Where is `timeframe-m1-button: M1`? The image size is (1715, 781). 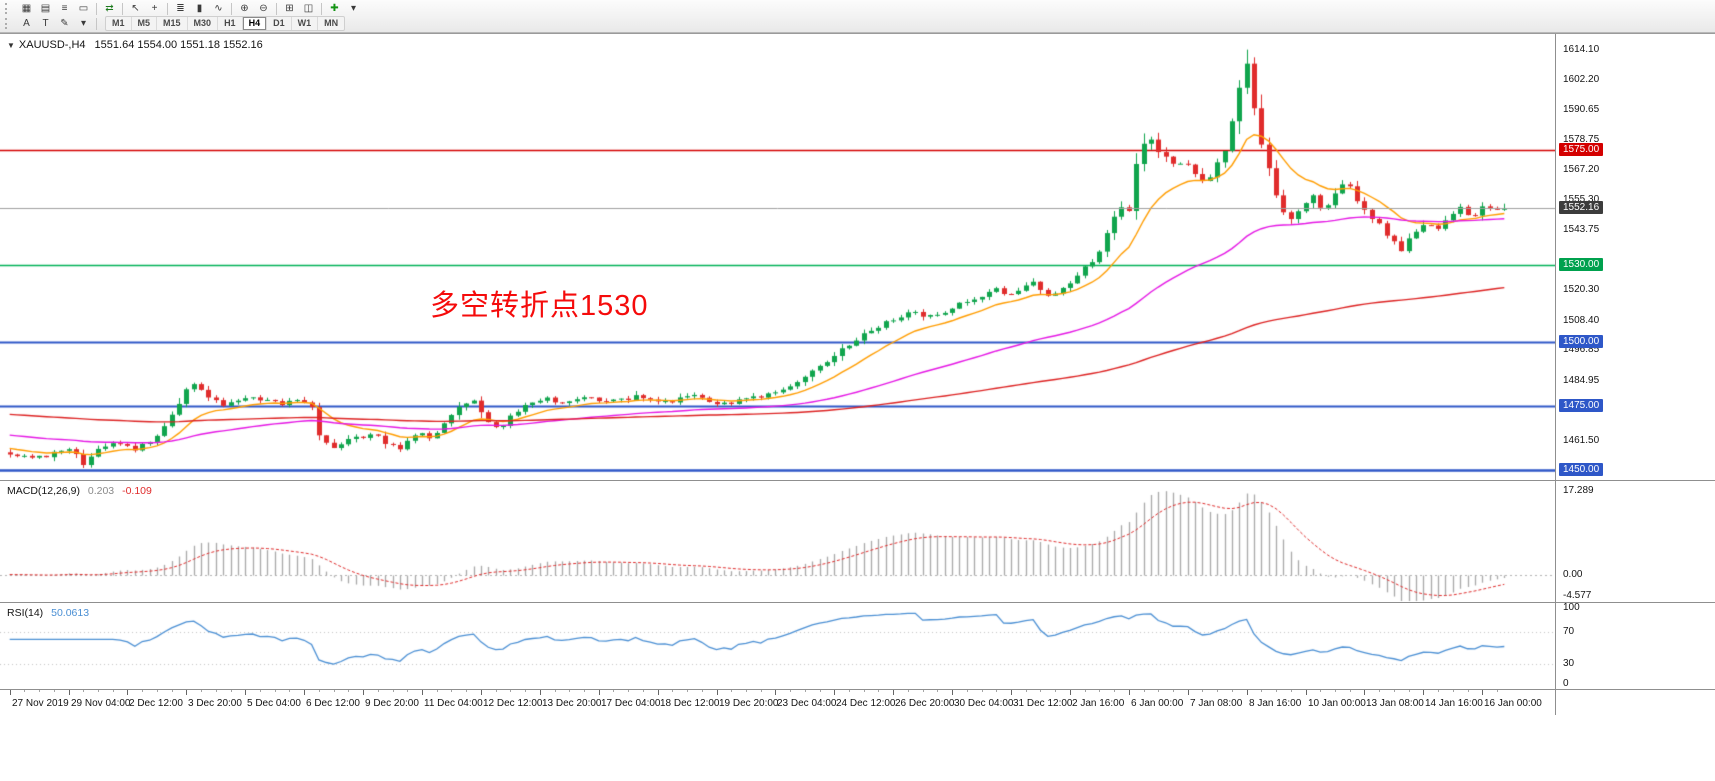
timeframe-m1-button: M1 is located at coordinates (119, 23).